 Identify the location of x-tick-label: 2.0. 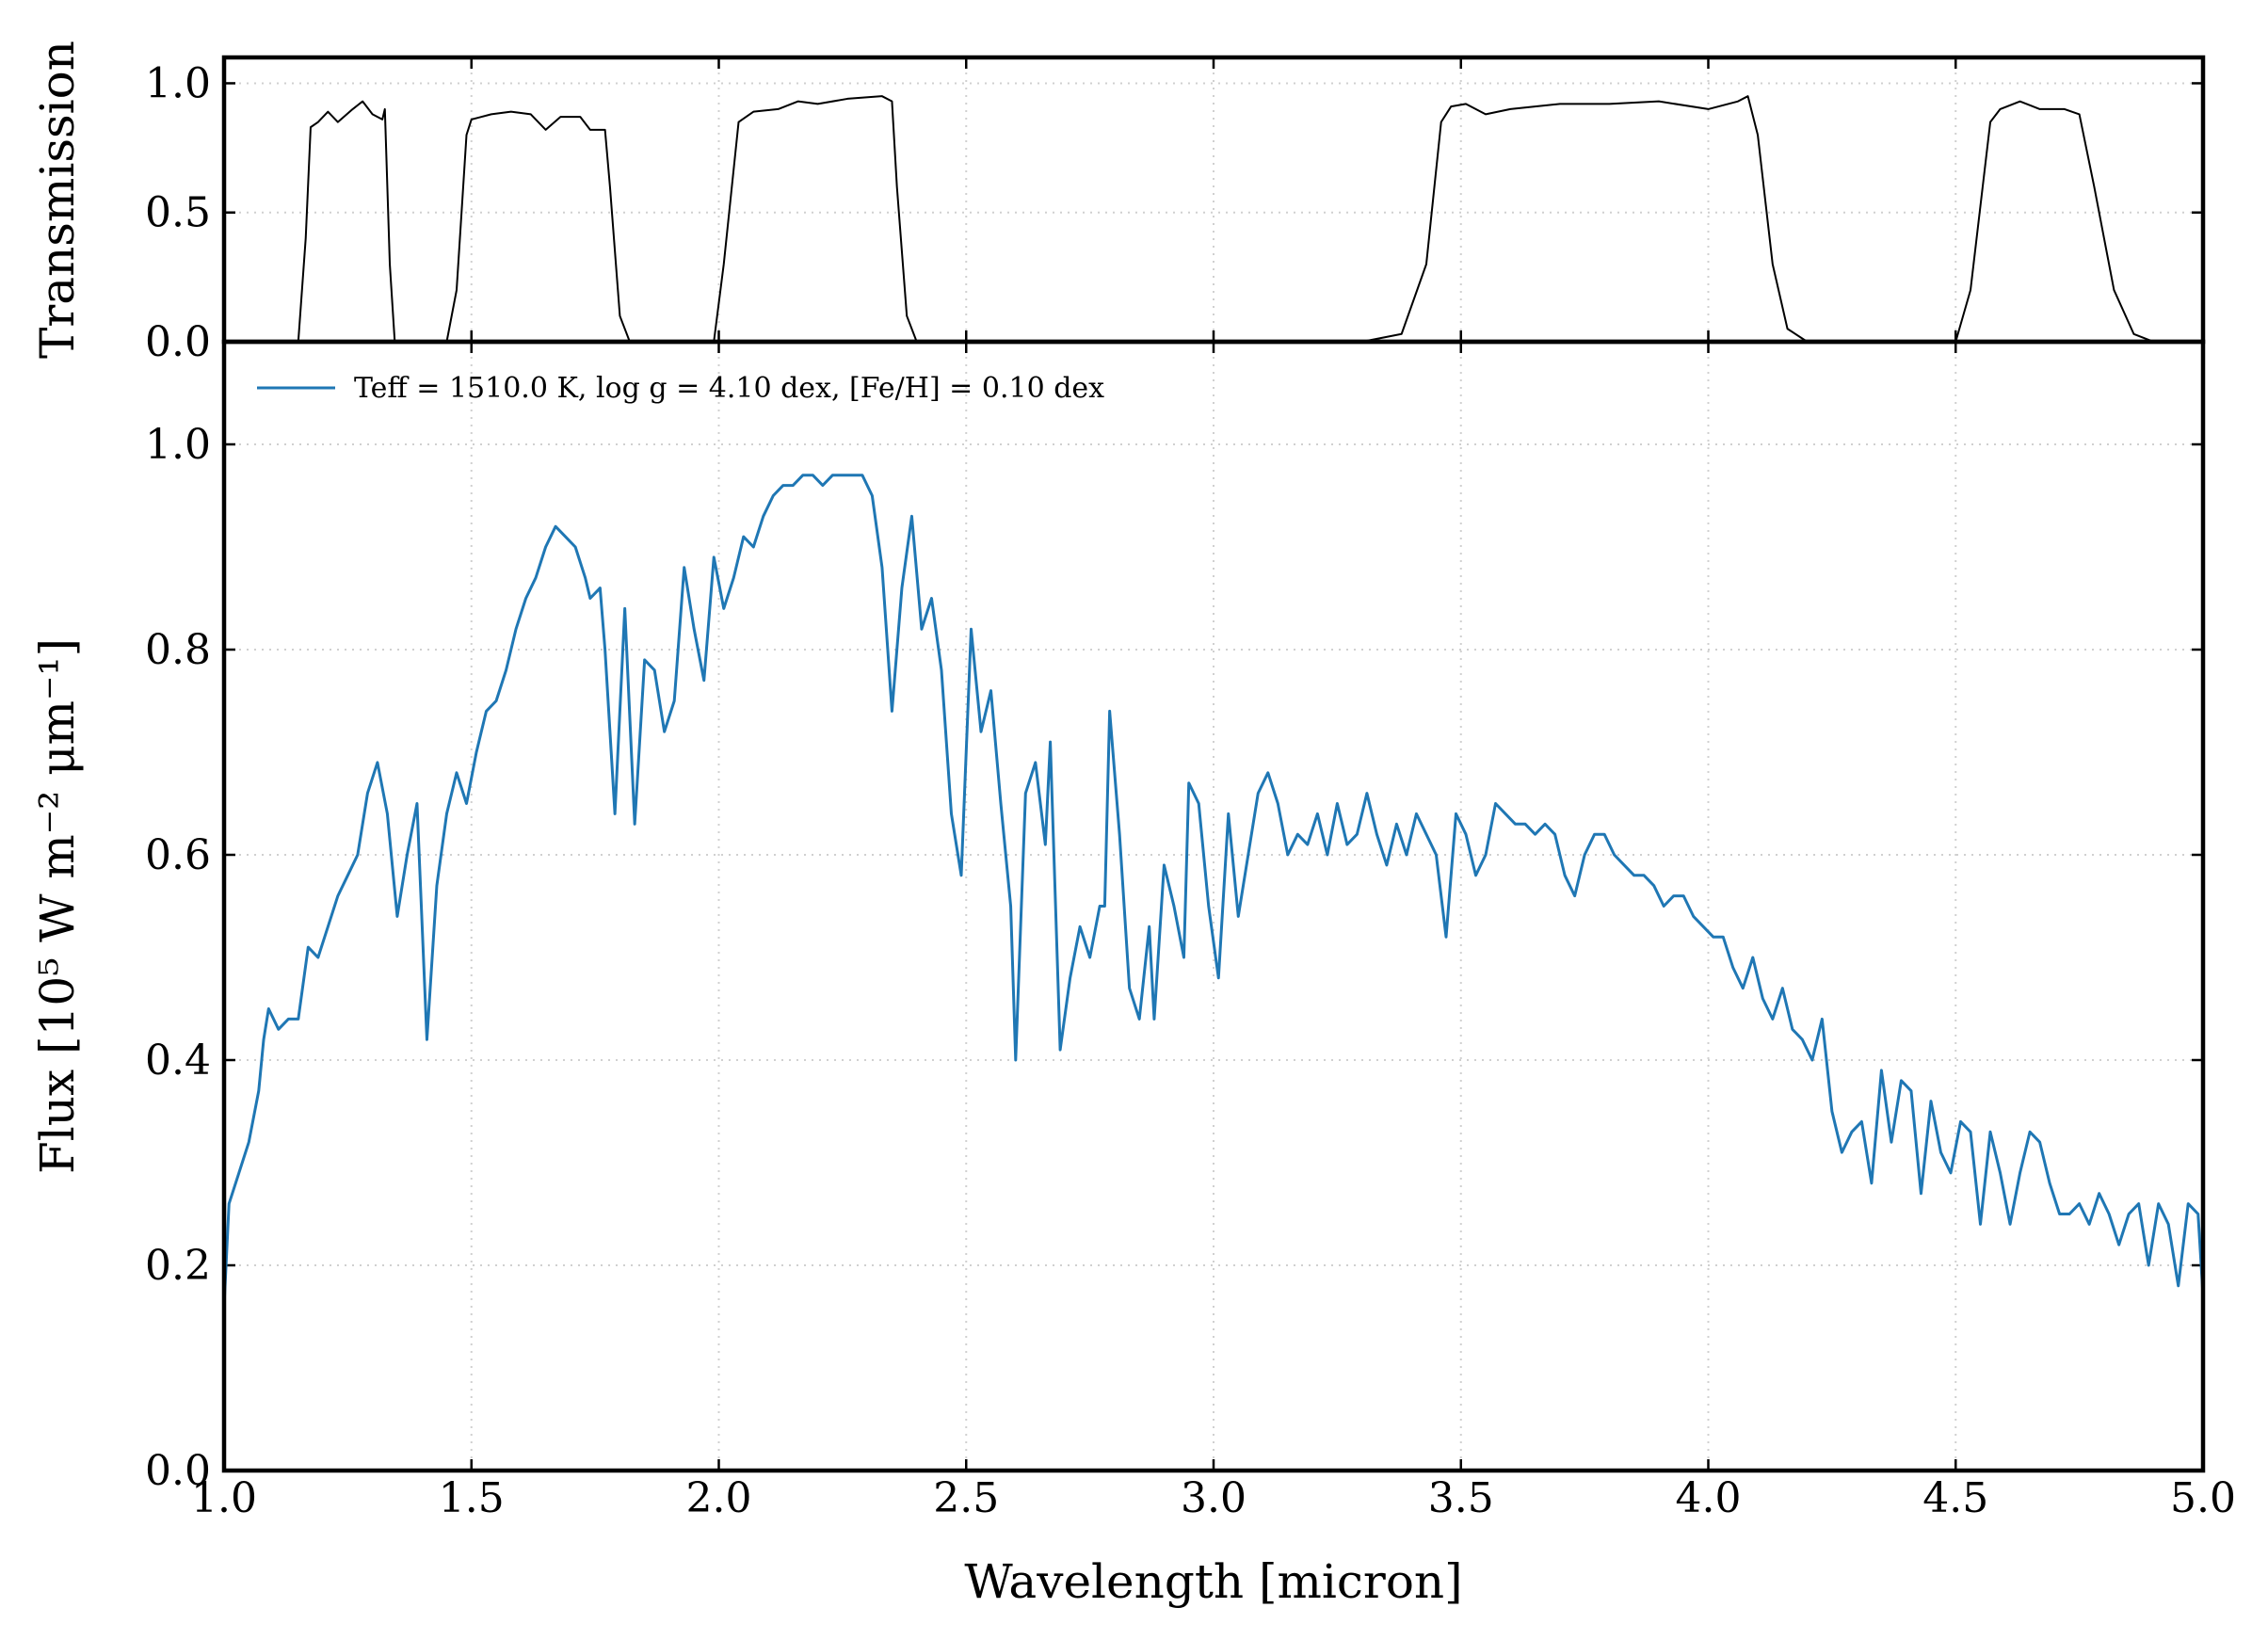
(719, 1498).